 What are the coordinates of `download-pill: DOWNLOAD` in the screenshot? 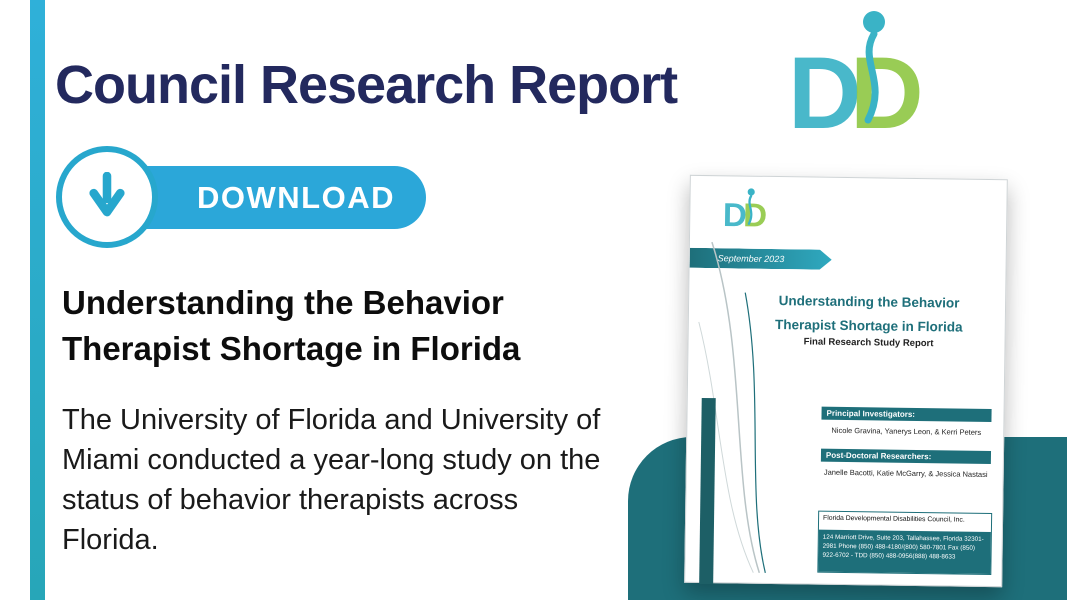 It's located at (266, 197).